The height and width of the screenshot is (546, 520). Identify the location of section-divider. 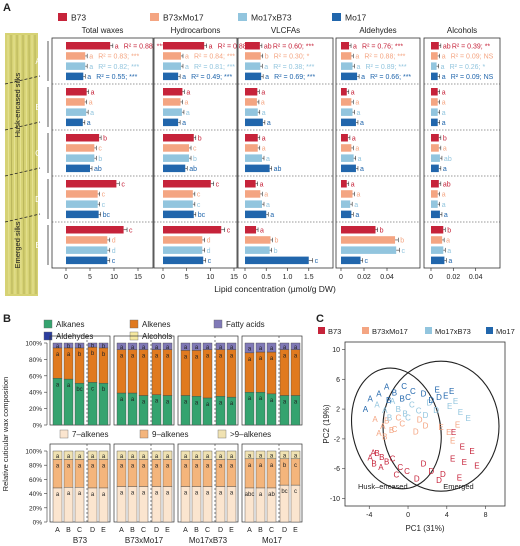
(22, 218).